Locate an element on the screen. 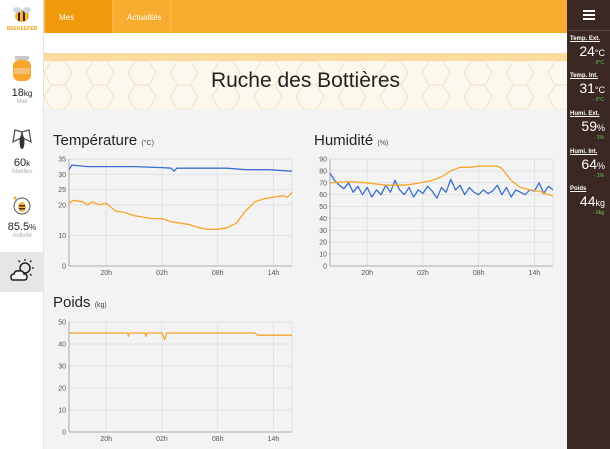 The image size is (610, 449). honey-caption: Miel is located at coordinates (22, 102).